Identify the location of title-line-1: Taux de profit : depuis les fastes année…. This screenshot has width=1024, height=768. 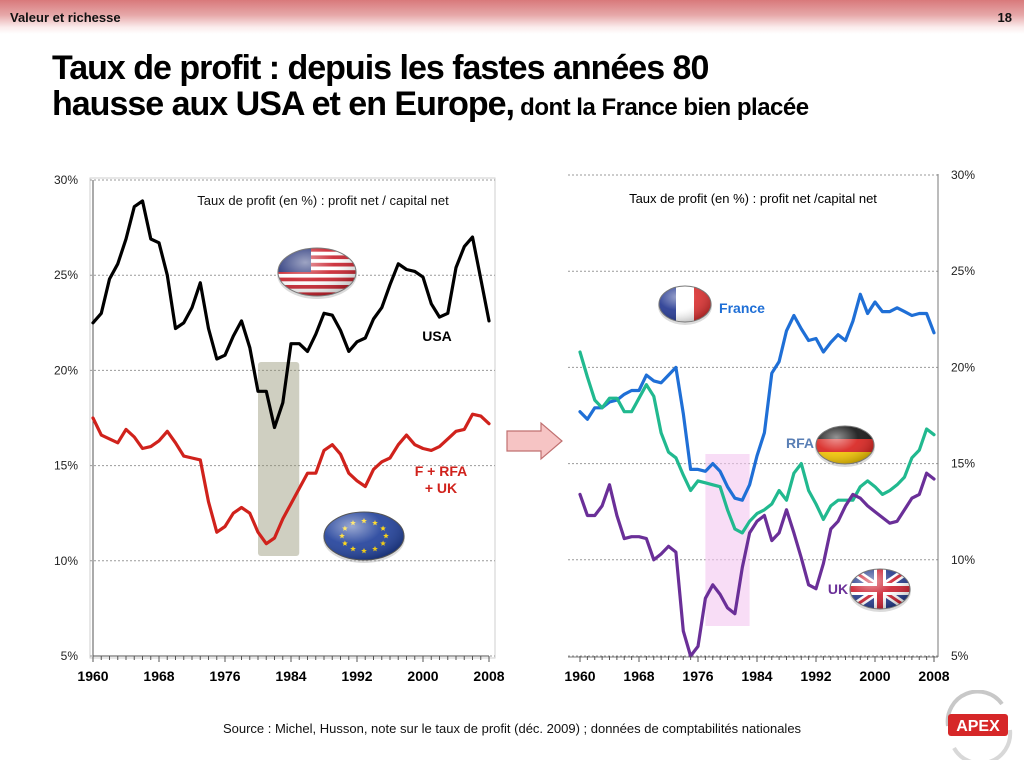
(380, 68).